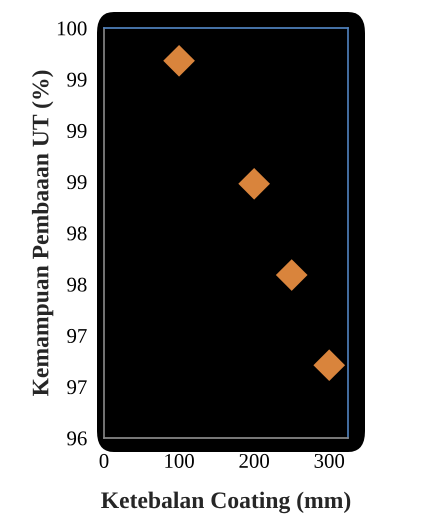  What do you see at coordinates (72, 28) in the screenshot?
I see `y-tick-label: 100` at bounding box center [72, 28].